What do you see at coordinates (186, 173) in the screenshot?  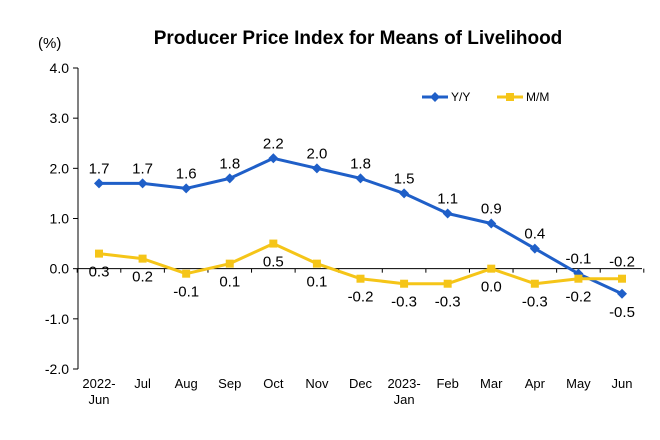 I see `data-label-yy: 1.6` at bounding box center [186, 173].